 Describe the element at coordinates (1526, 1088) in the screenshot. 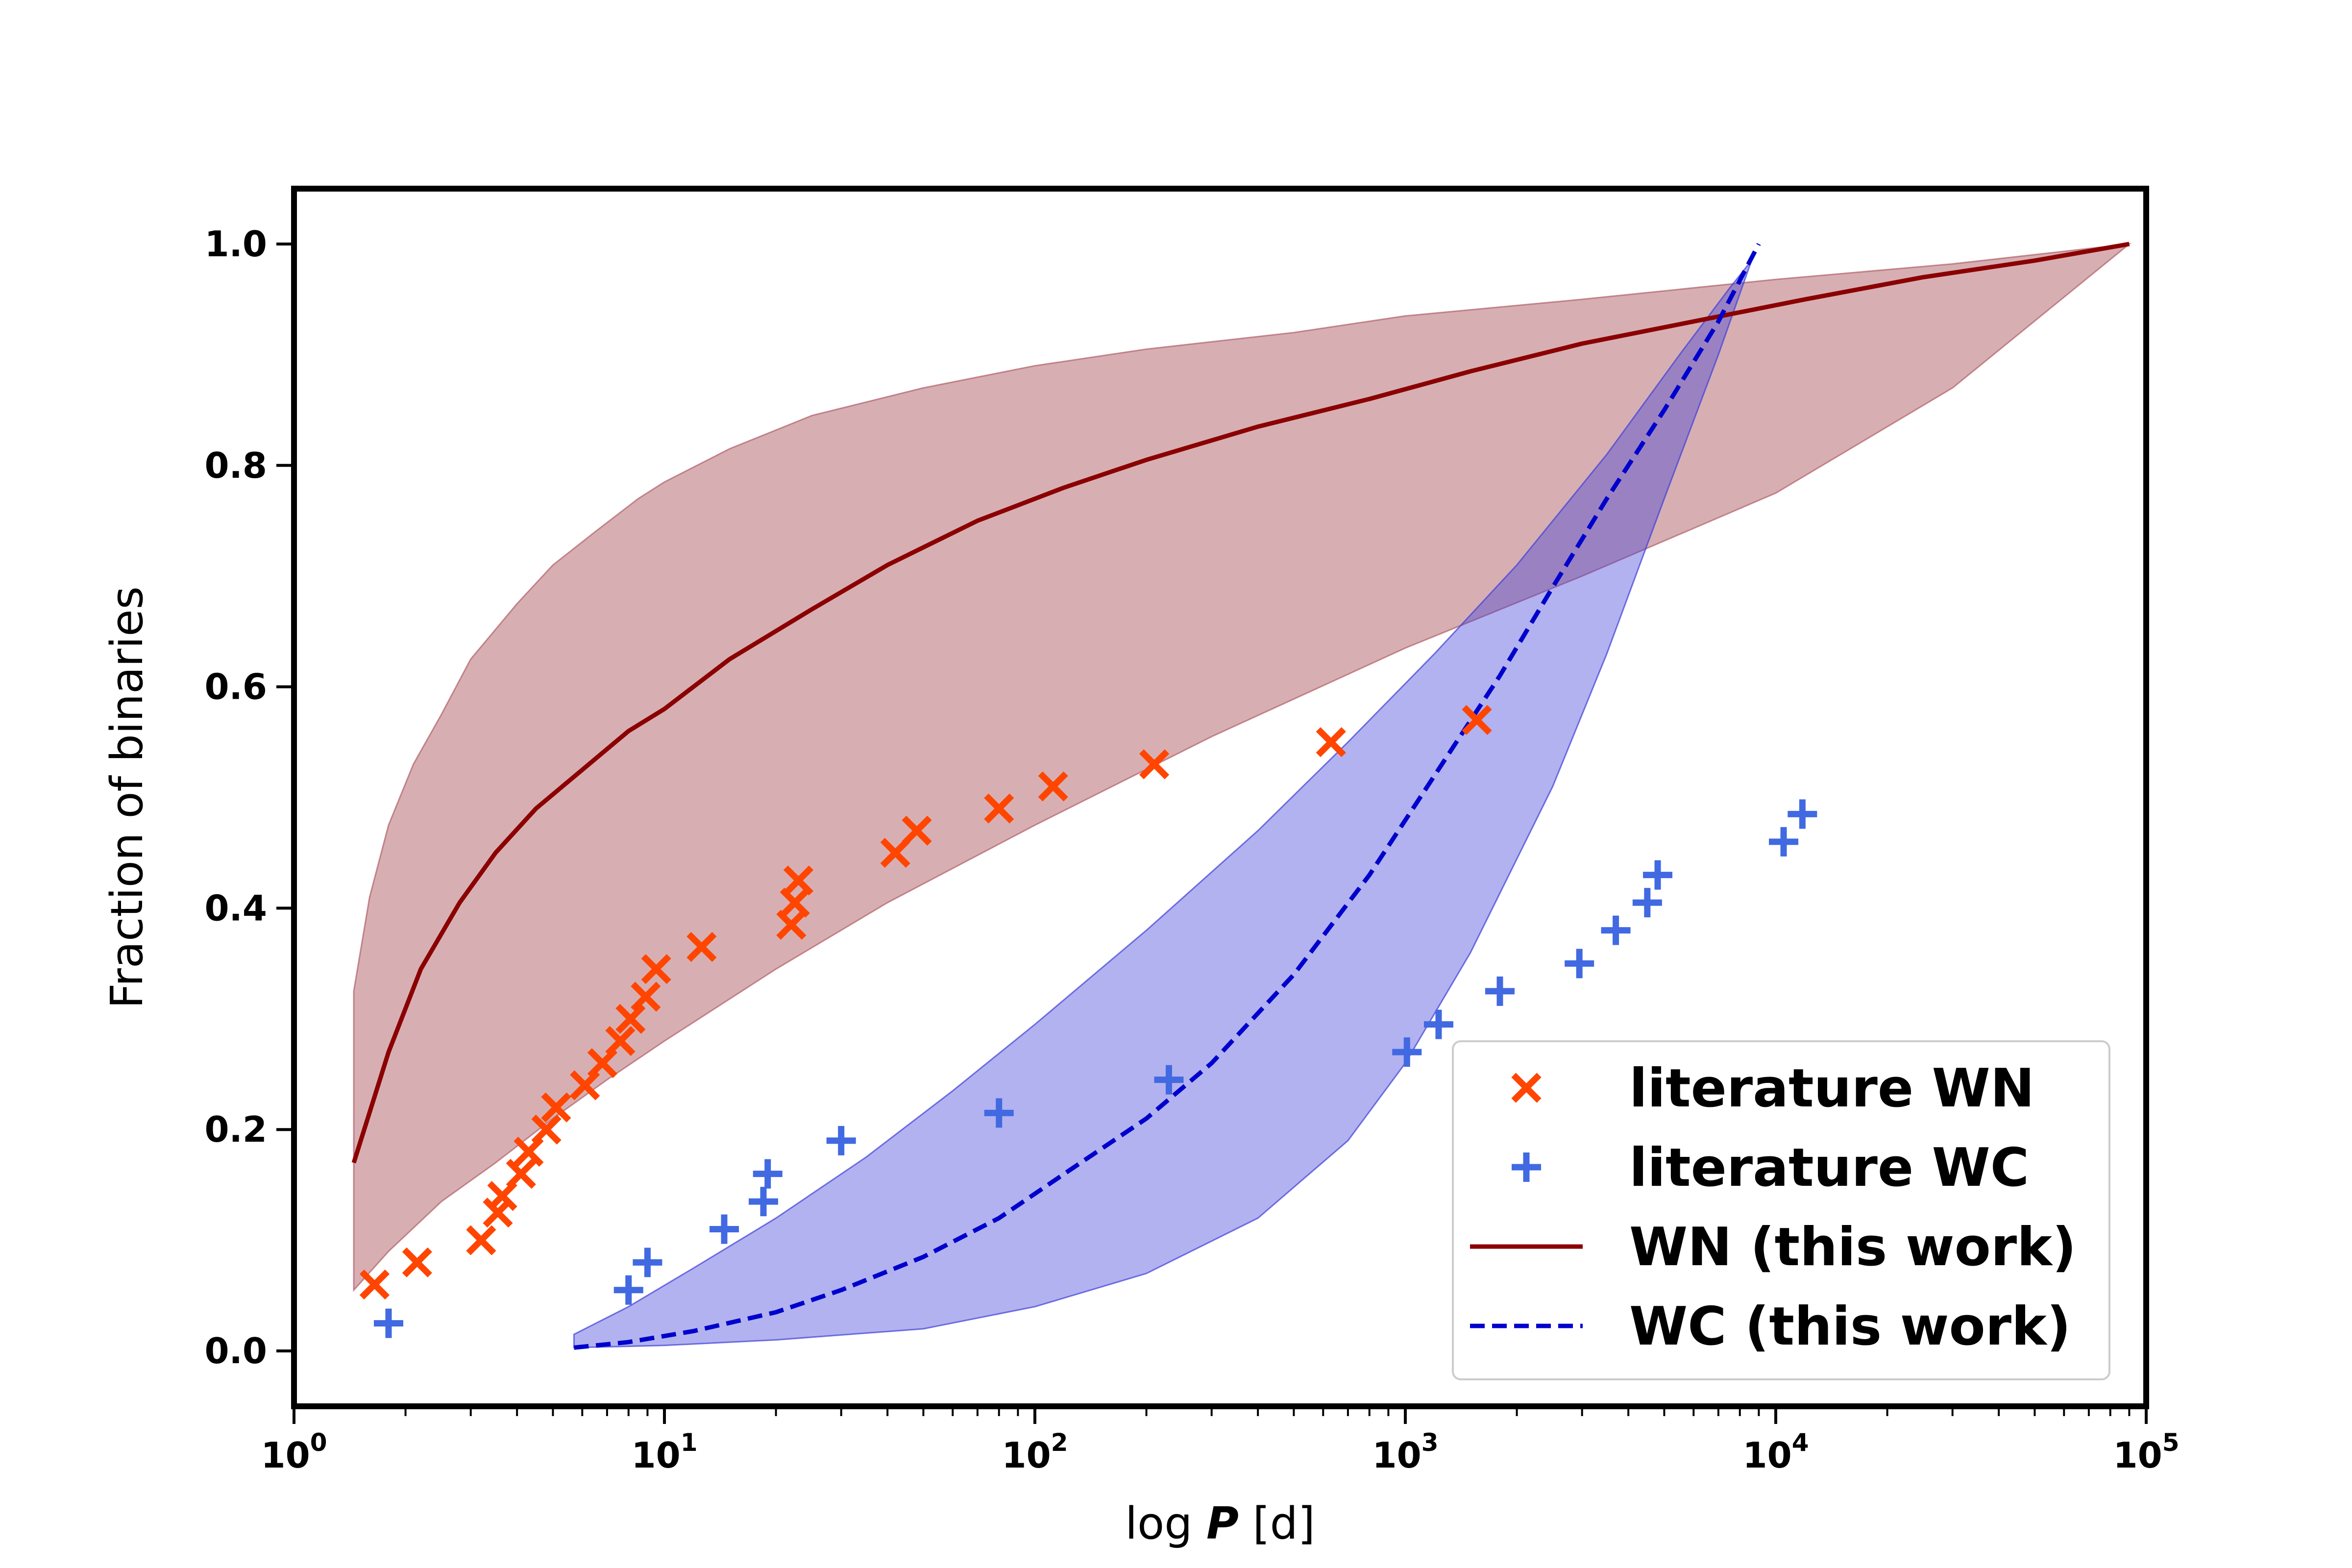

I see `legend-marker-x` at that location.